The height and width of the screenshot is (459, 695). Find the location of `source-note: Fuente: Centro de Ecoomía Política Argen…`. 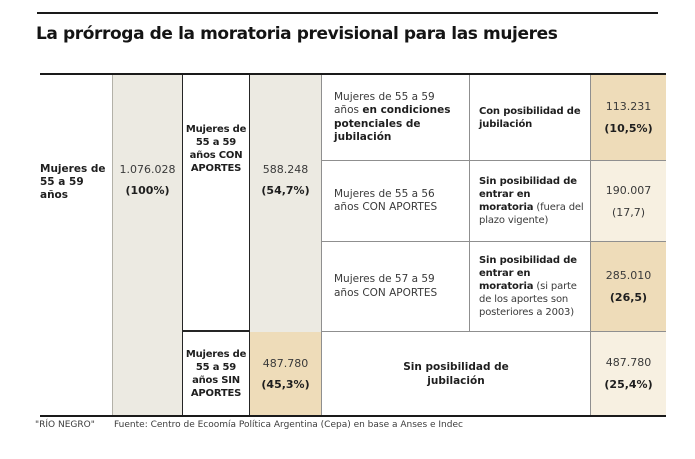

source-note: Fuente: Centro de Ecoomía Política Argen… is located at coordinates (288, 425).